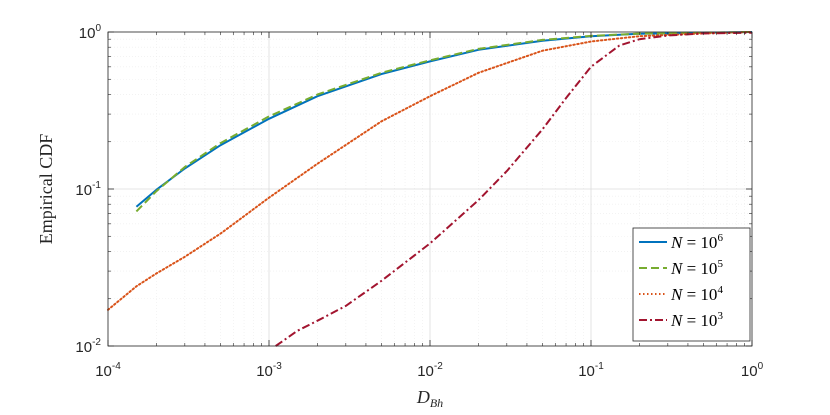 The height and width of the screenshot is (415, 830). I want to click on x-tick-label: 10⁻⁴, so click(108, 370).